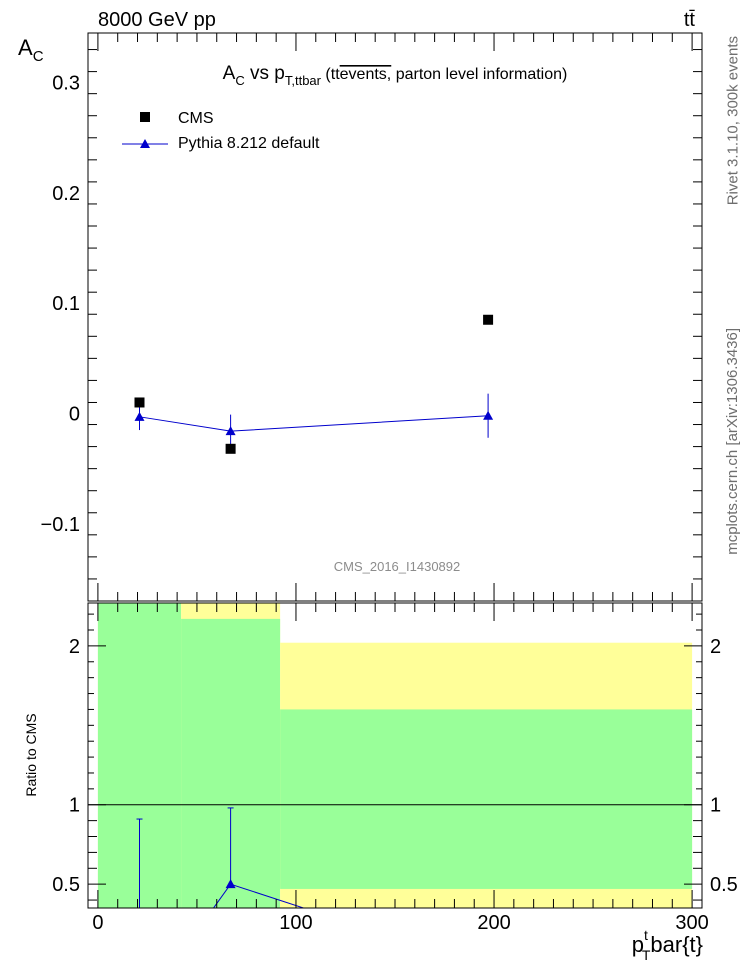 The width and height of the screenshot is (746, 977). What do you see at coordinates (230, 884) in the screenshot?
I see `ratio-pythia-point` at bounding box center [230, 884].